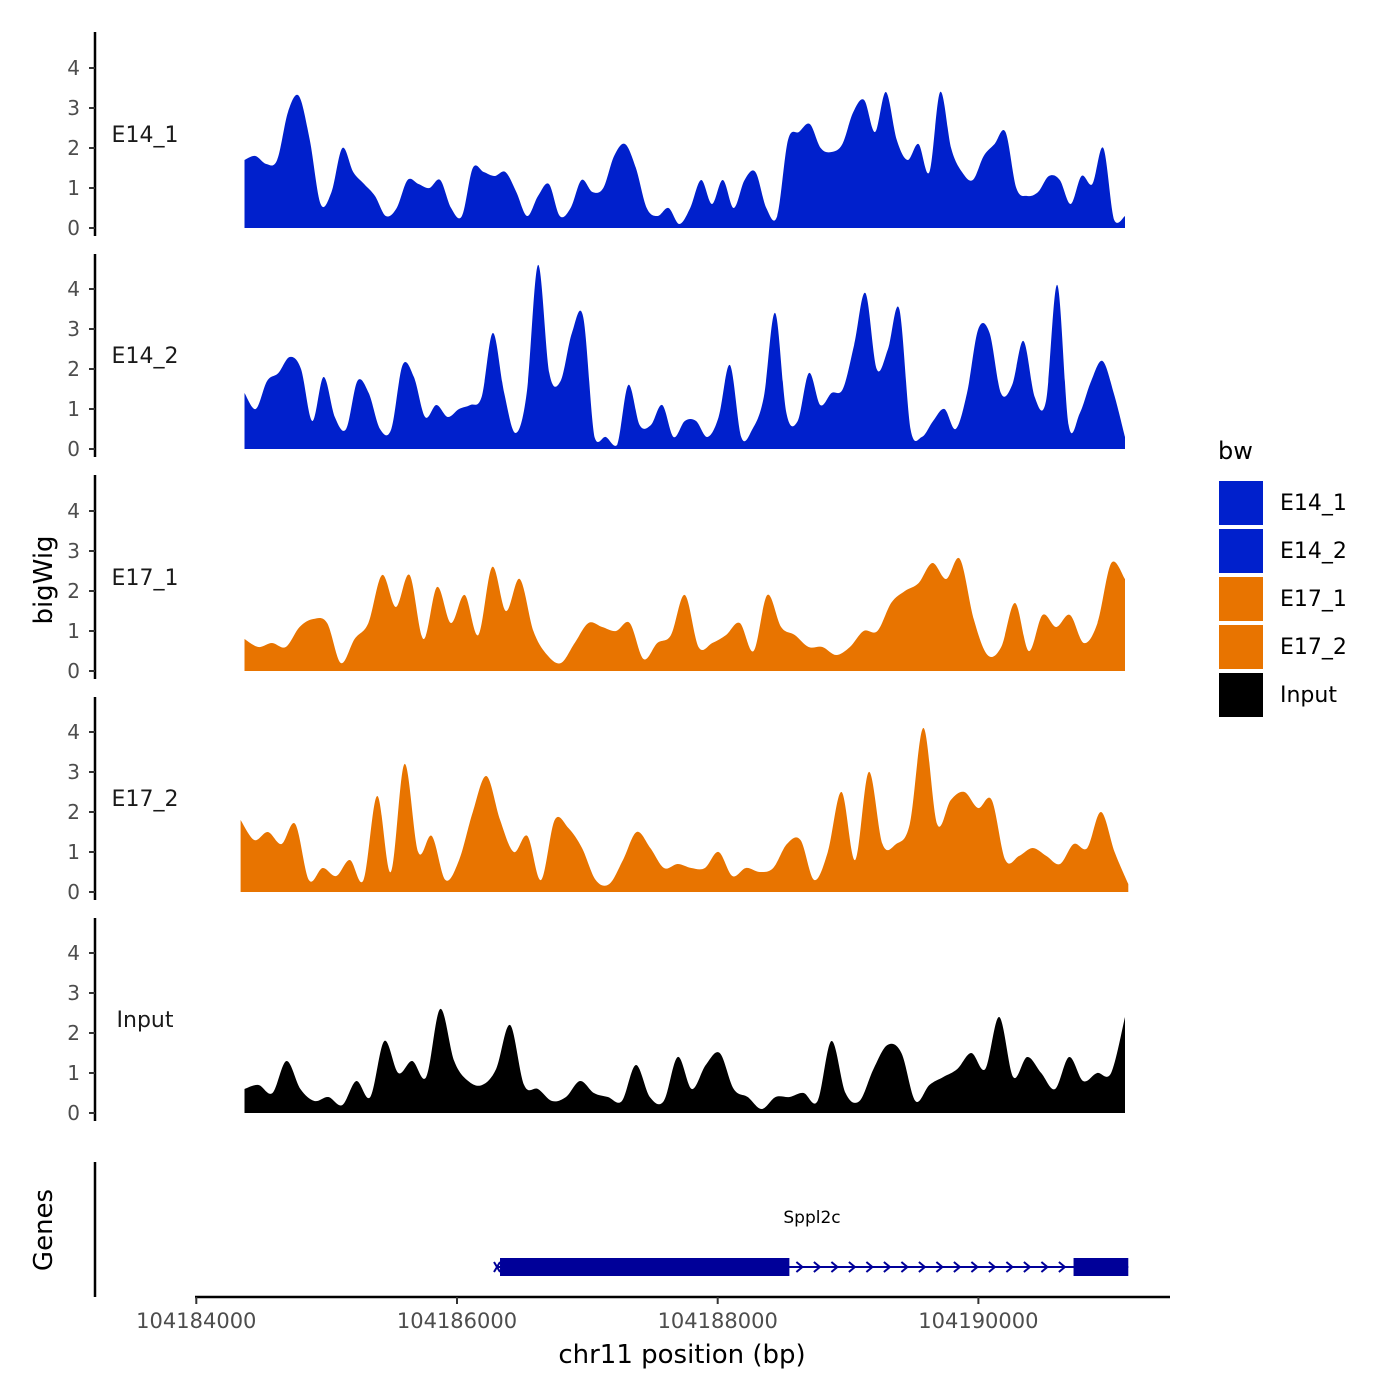 The height and width of the screenshot is (1400, 1400). I want to click on x-tick-label: 104186000, so click(457, 1321).